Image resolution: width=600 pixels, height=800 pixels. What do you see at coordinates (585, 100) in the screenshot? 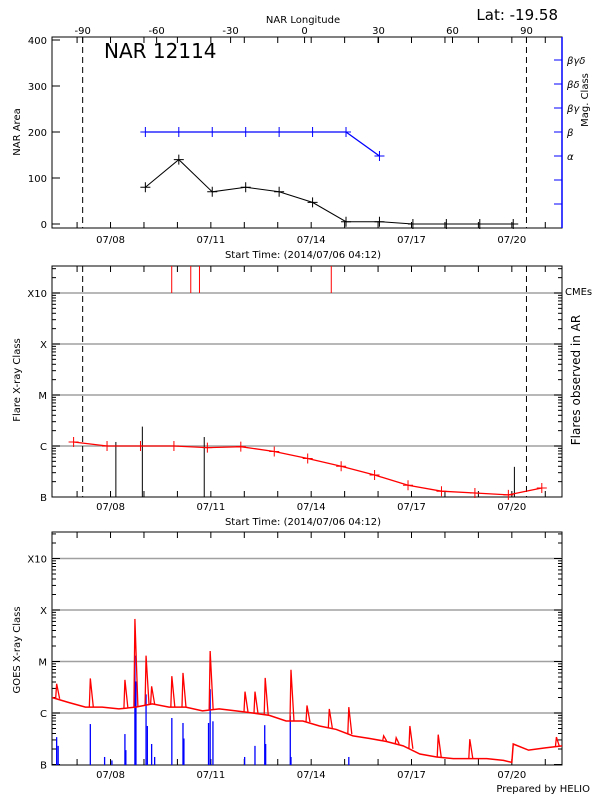
I see `y2-axis-title: Mag. Class` at bounding box center [585, 100].